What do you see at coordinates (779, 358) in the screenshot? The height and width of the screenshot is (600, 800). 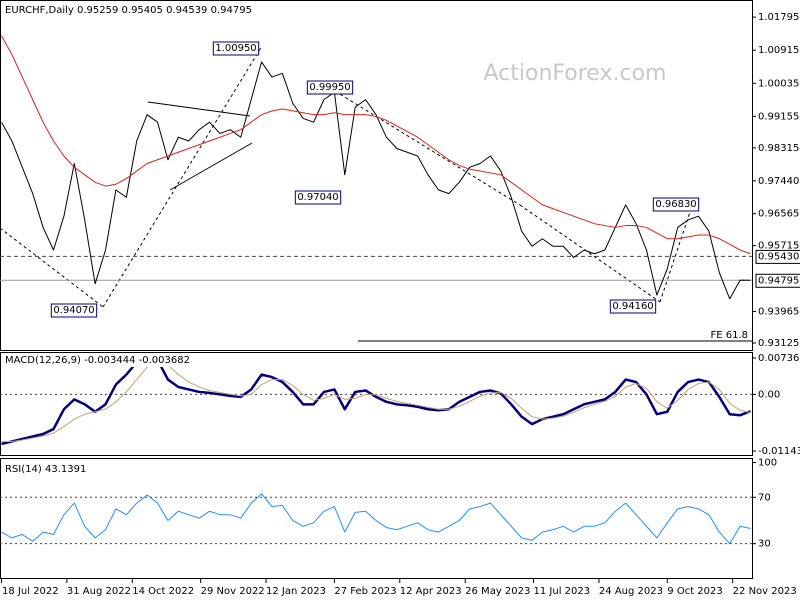 I see `y-tick-label: 0.007362` at bounding box center [779, 358].